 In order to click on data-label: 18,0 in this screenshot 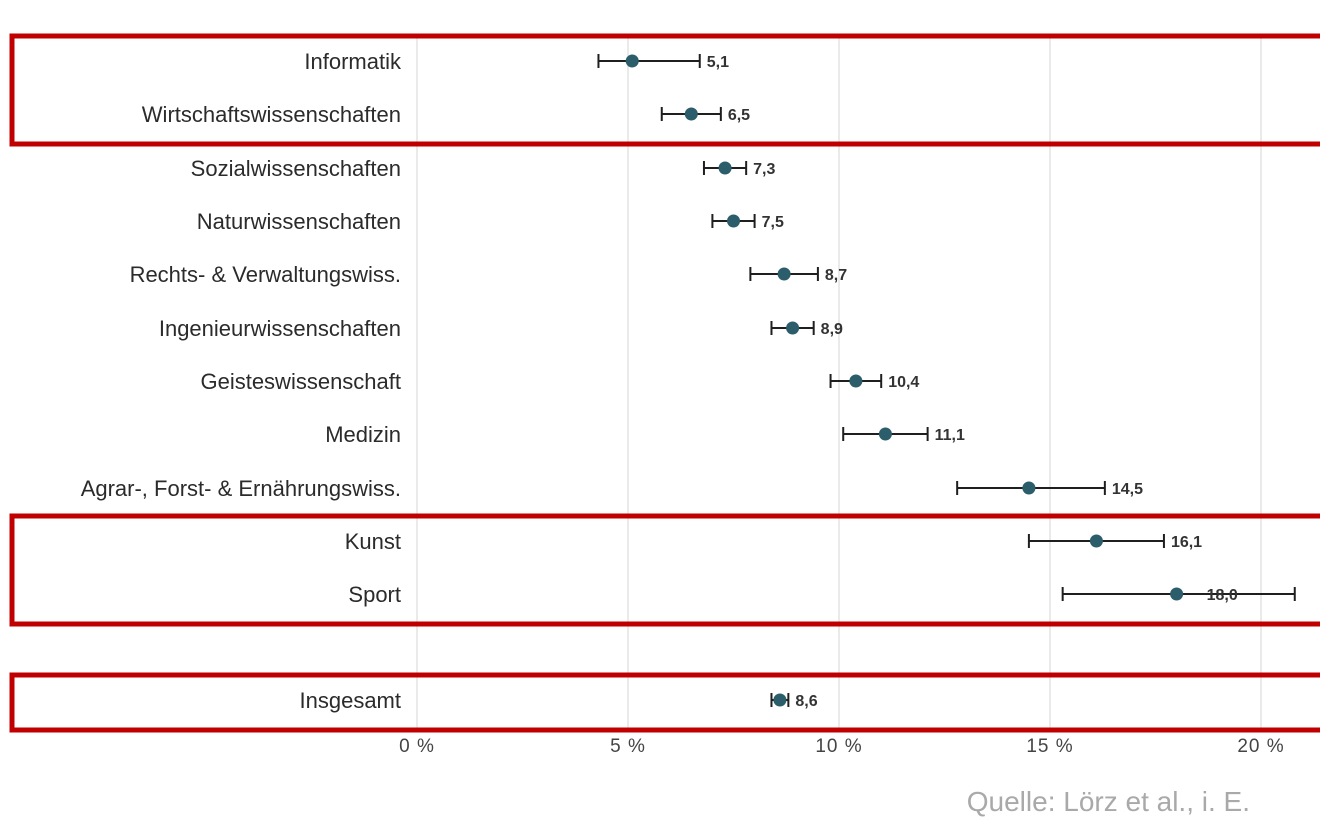, I will do `click(1222, 595)`.